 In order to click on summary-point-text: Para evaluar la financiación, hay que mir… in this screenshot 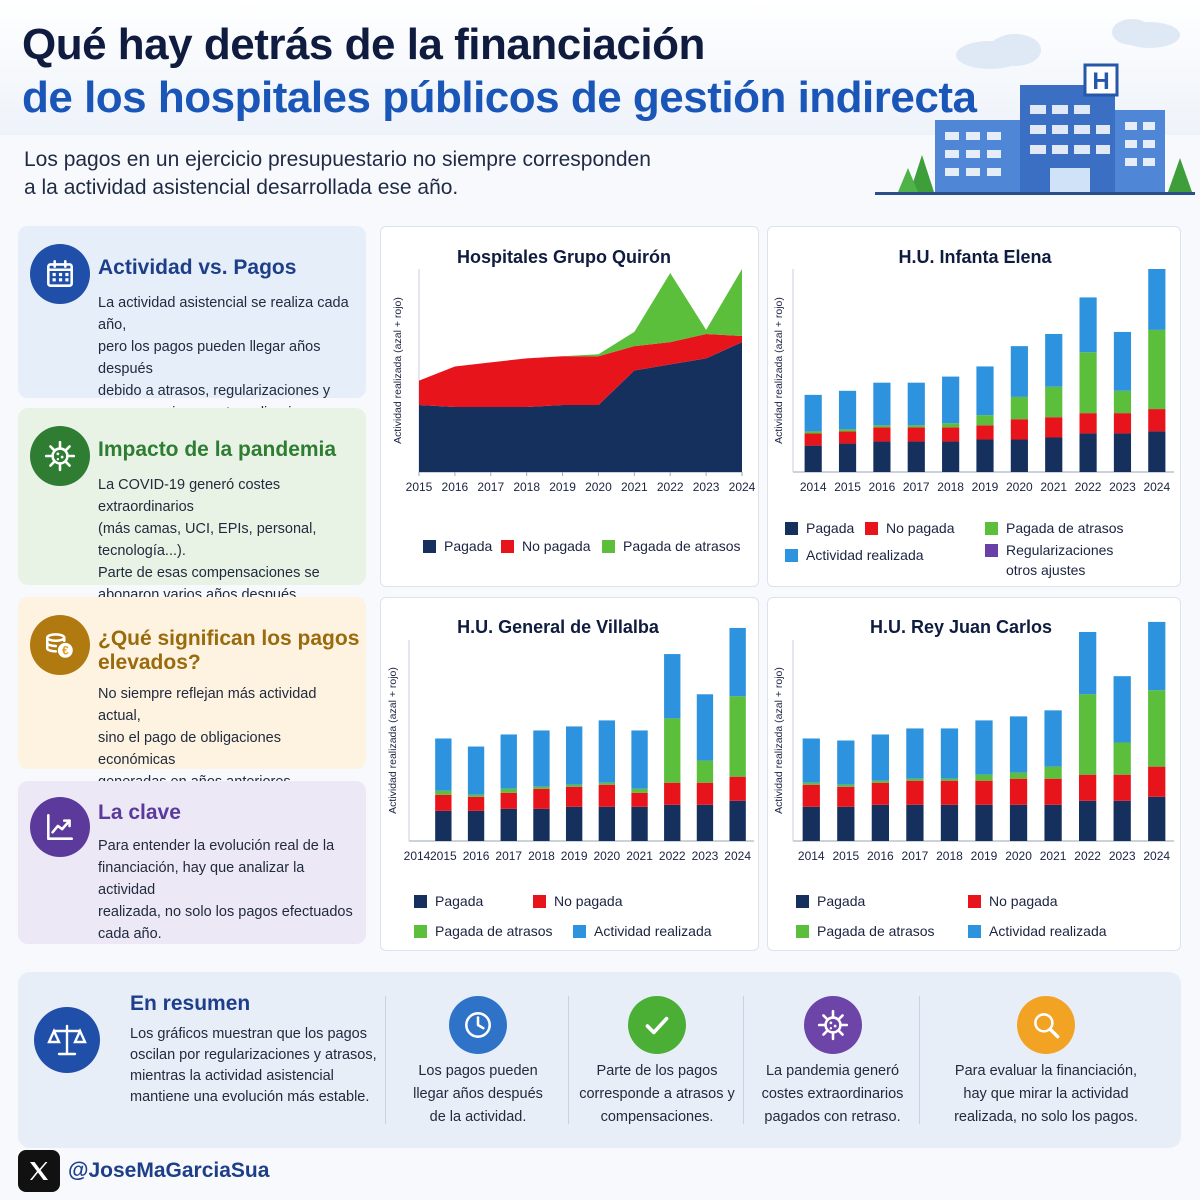, I will do `click(1046, 1094)`.